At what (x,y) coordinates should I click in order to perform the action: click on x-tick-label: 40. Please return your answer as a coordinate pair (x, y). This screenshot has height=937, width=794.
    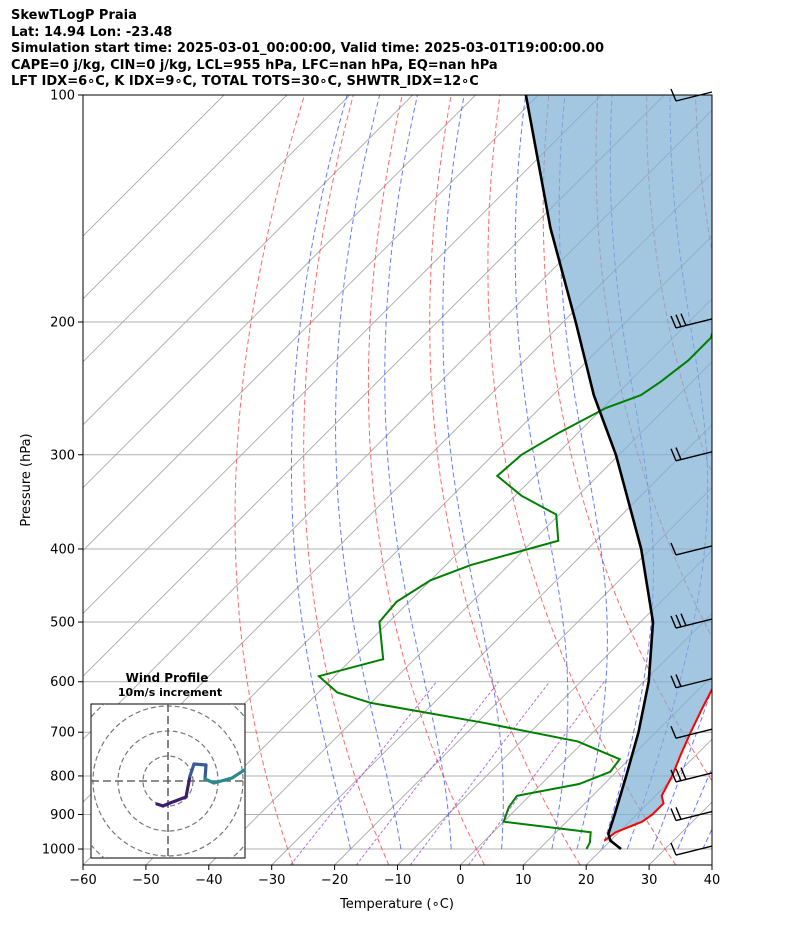
    Looking at the image, I should click on (712, 880).